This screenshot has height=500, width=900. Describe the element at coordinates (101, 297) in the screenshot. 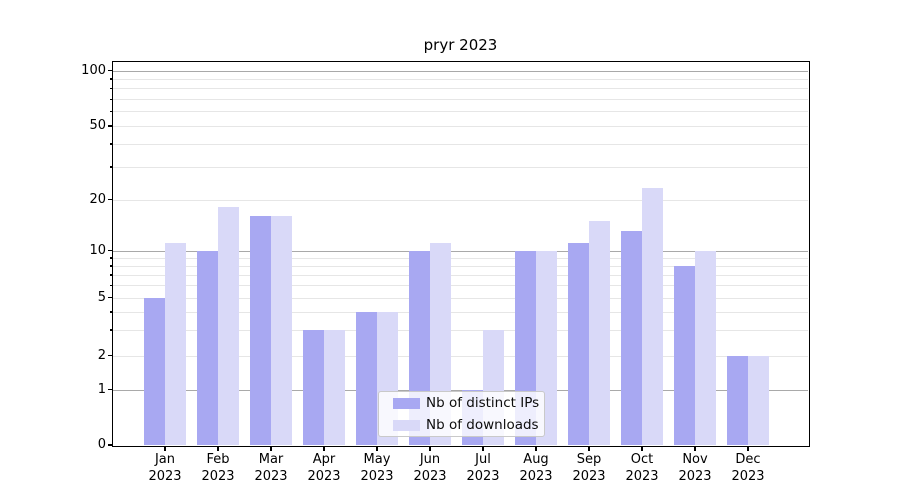

I see `y-tick-label: 5` at that location.